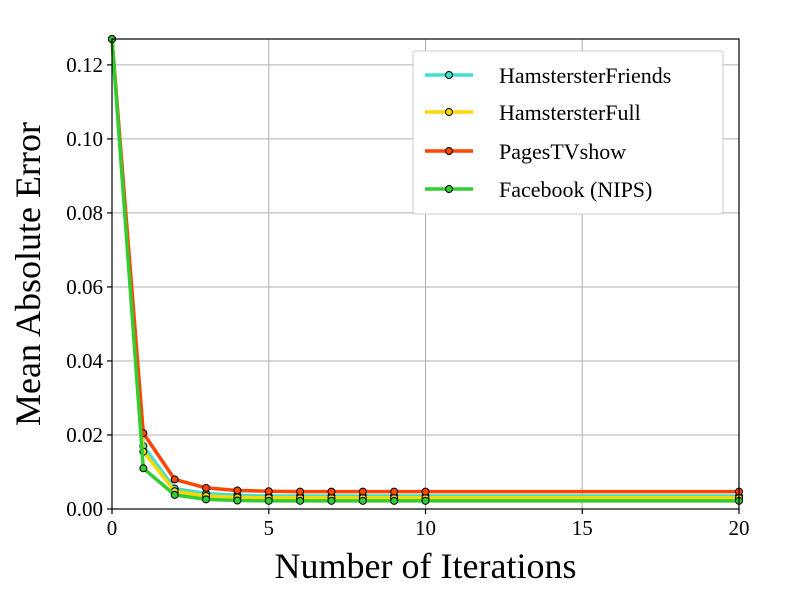  I want to click on legend-box, so click(568, 132).